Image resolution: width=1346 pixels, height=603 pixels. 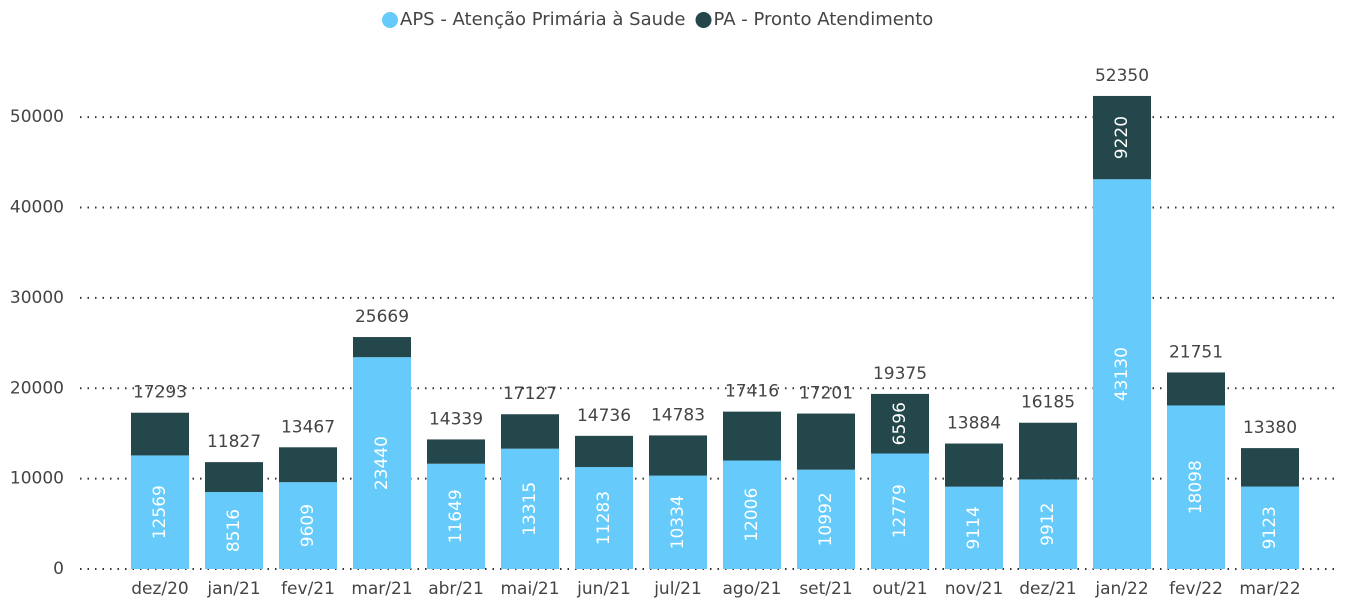 I want to click on total-label: 14339, so click(x=456, y=419).